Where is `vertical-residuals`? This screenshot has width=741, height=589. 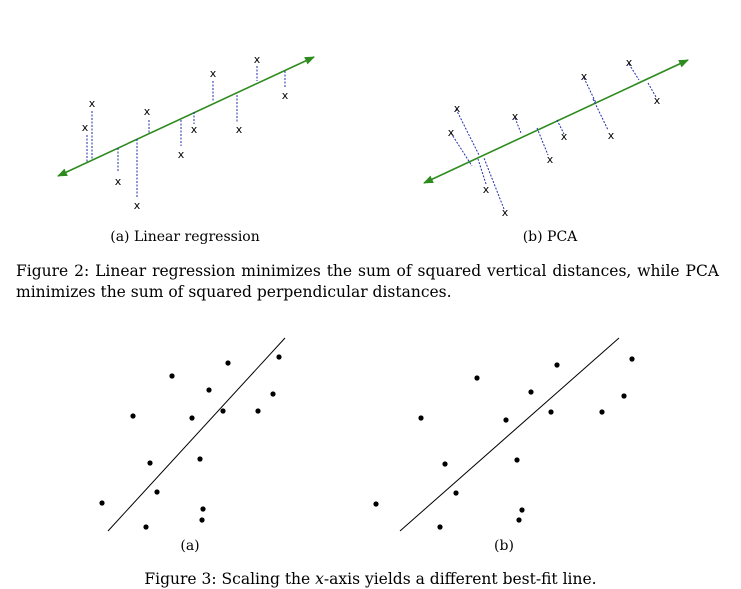 vertical-residuals is located at coordinates (186, 131).